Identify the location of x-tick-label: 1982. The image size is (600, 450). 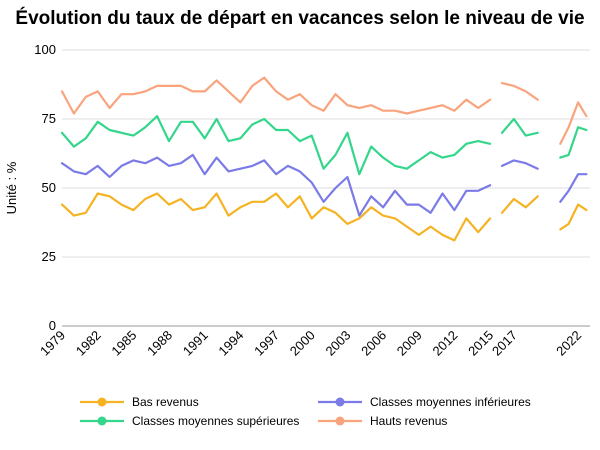
(88, 343).